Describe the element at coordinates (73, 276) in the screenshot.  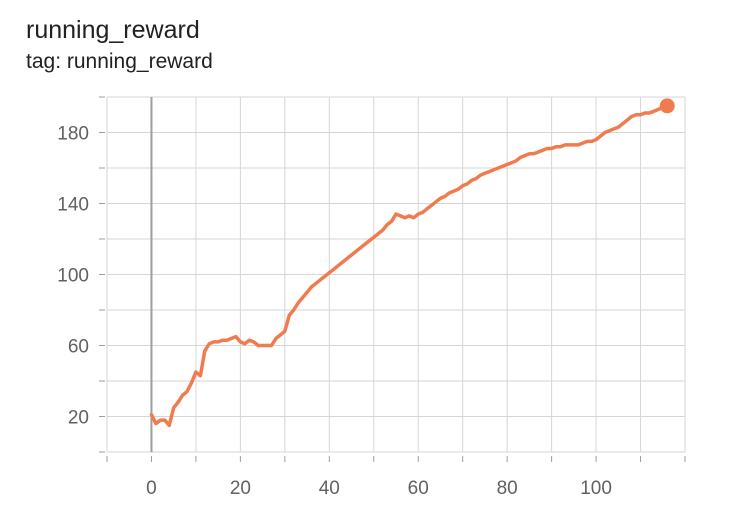
I see `y-tick-label: 100` at that location.